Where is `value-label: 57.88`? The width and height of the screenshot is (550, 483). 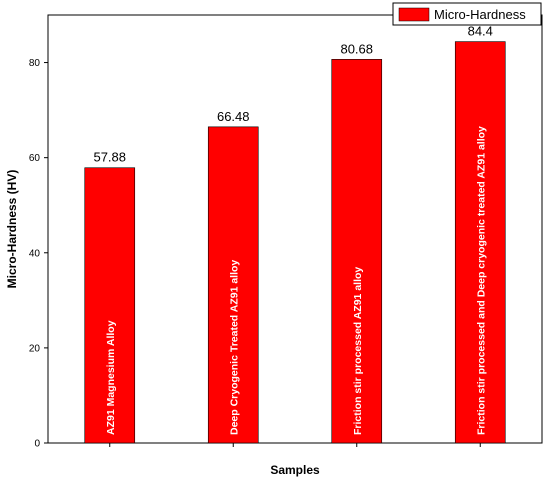 value-label: 57.88 is located at coordinates (109, 157).